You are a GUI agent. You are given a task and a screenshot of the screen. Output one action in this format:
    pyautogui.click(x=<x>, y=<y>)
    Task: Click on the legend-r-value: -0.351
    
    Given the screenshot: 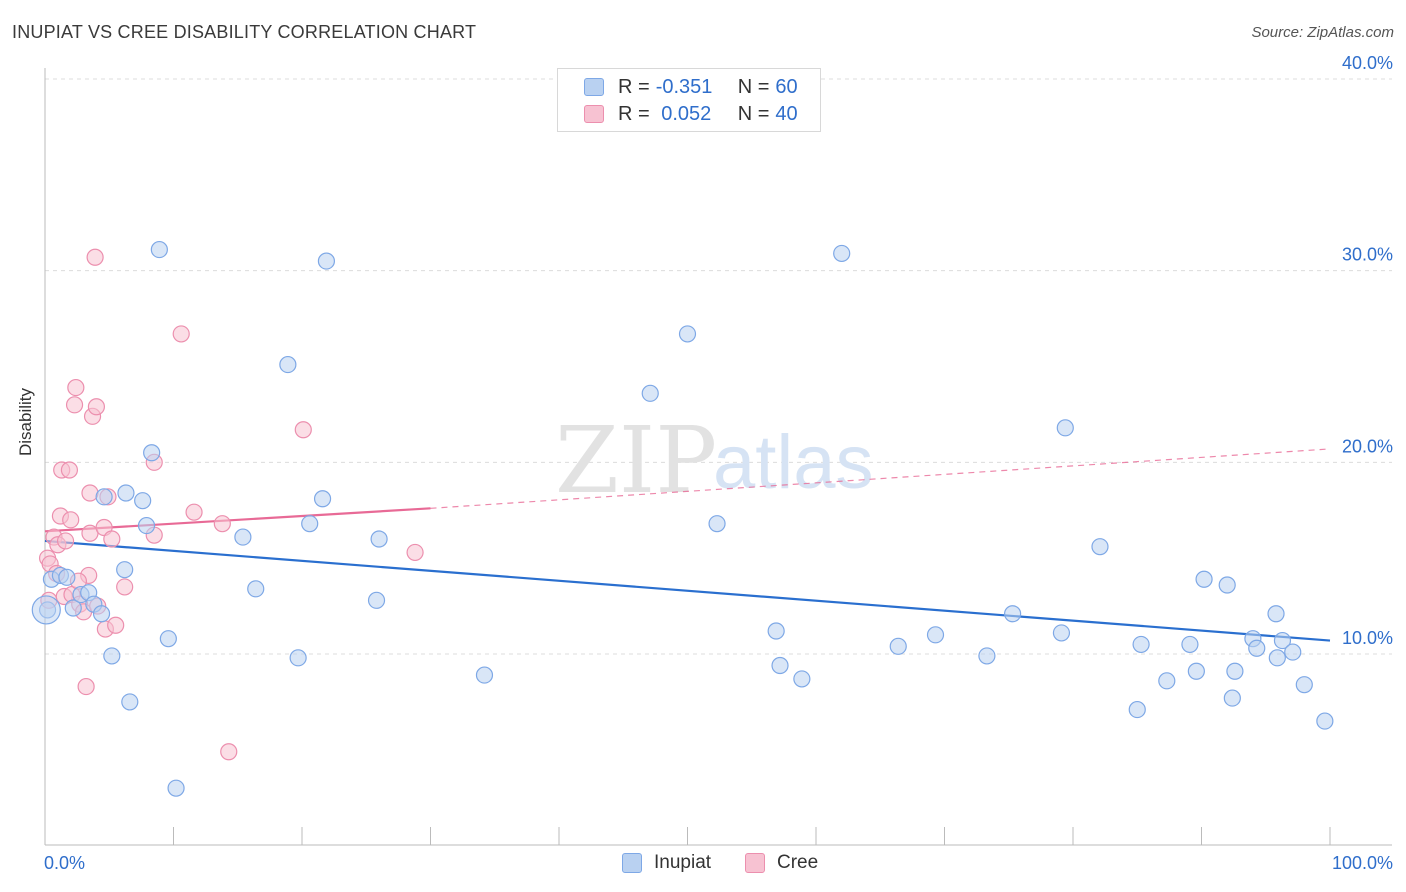 What is the action you would take?
    pyautogui.click(x=684, y=86)
    